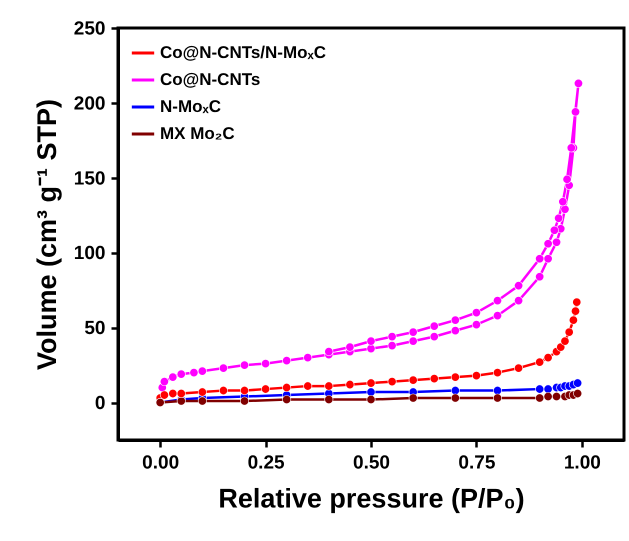 The height and width of the screenshot is (541, 629). I want to click on legend-label: N-MoₓC, so click(190, 106).